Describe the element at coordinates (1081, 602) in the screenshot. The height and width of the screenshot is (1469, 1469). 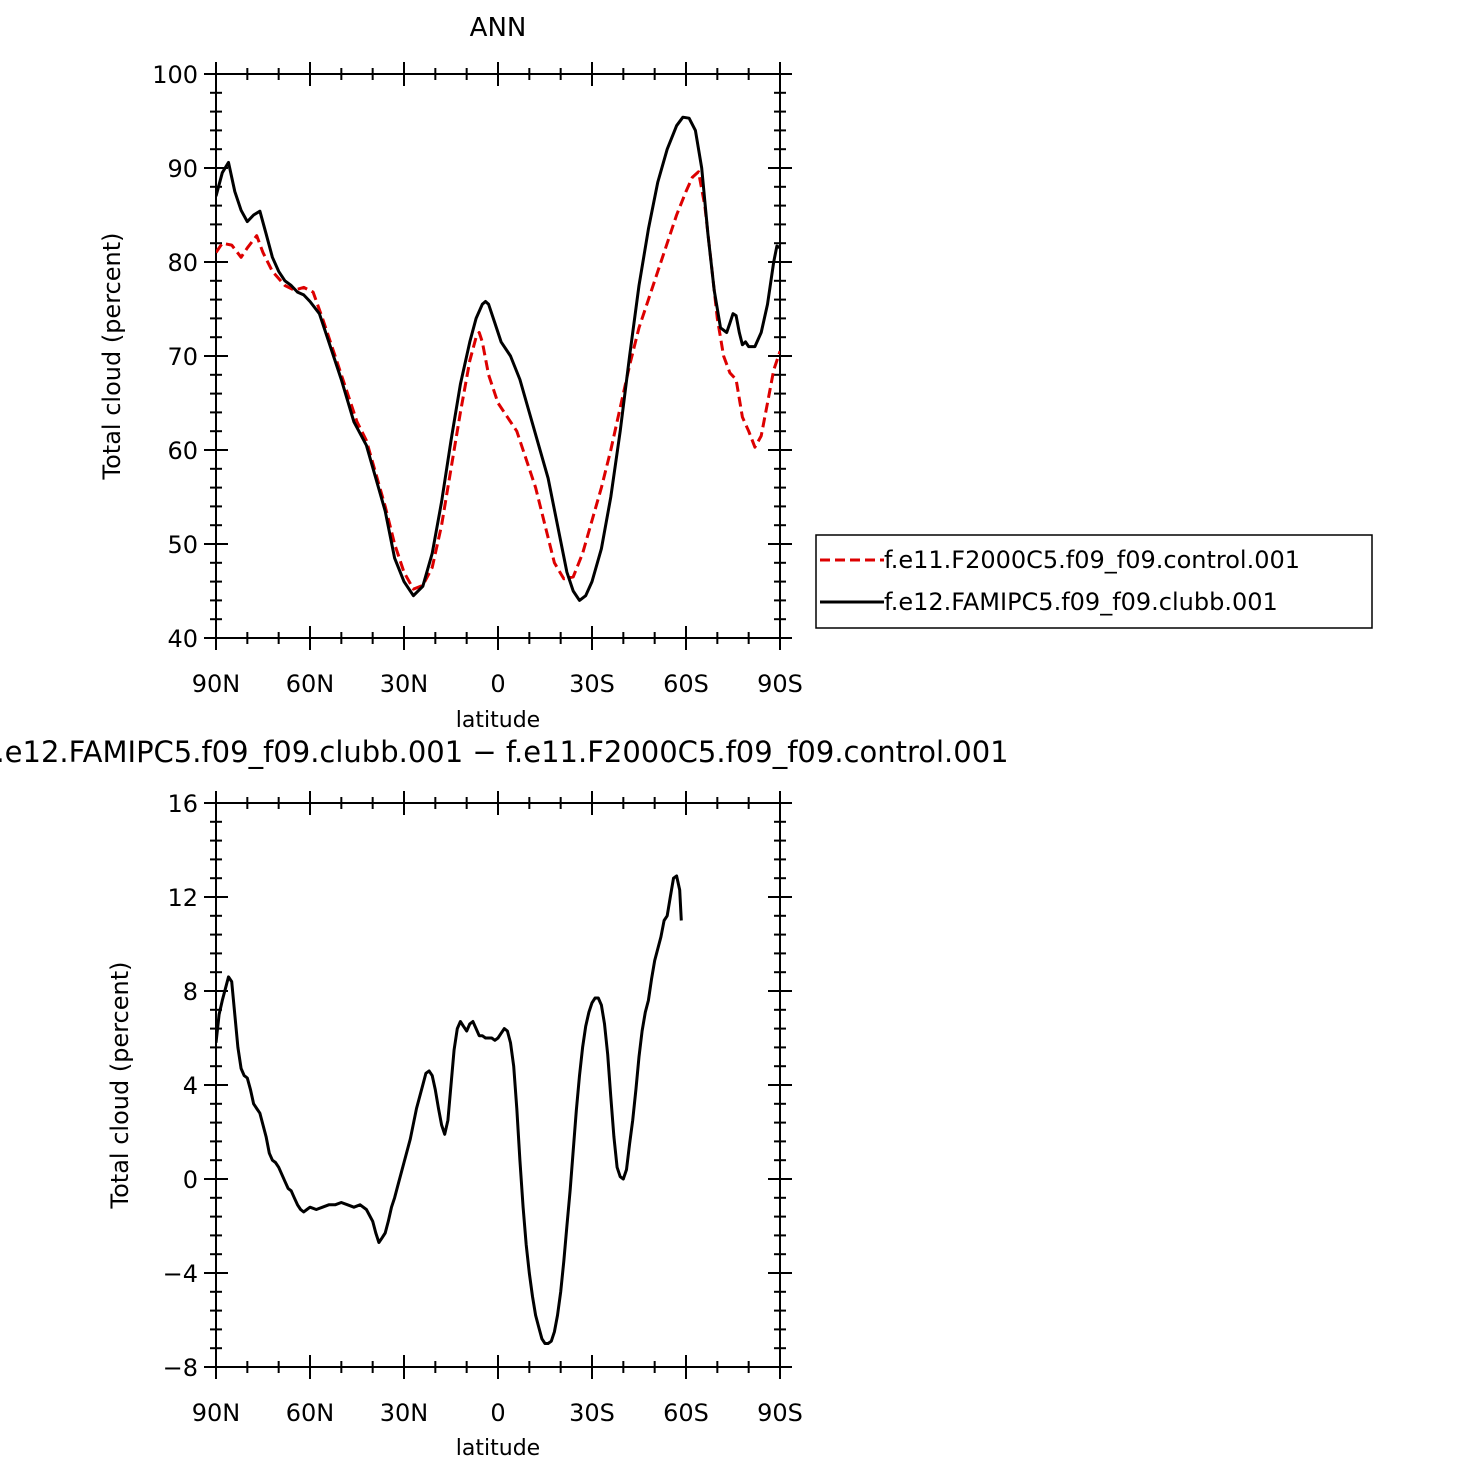
I see `legend-label-clubb: f.e12.FAMIPC5.f09_f09.clubb.001` at that location.